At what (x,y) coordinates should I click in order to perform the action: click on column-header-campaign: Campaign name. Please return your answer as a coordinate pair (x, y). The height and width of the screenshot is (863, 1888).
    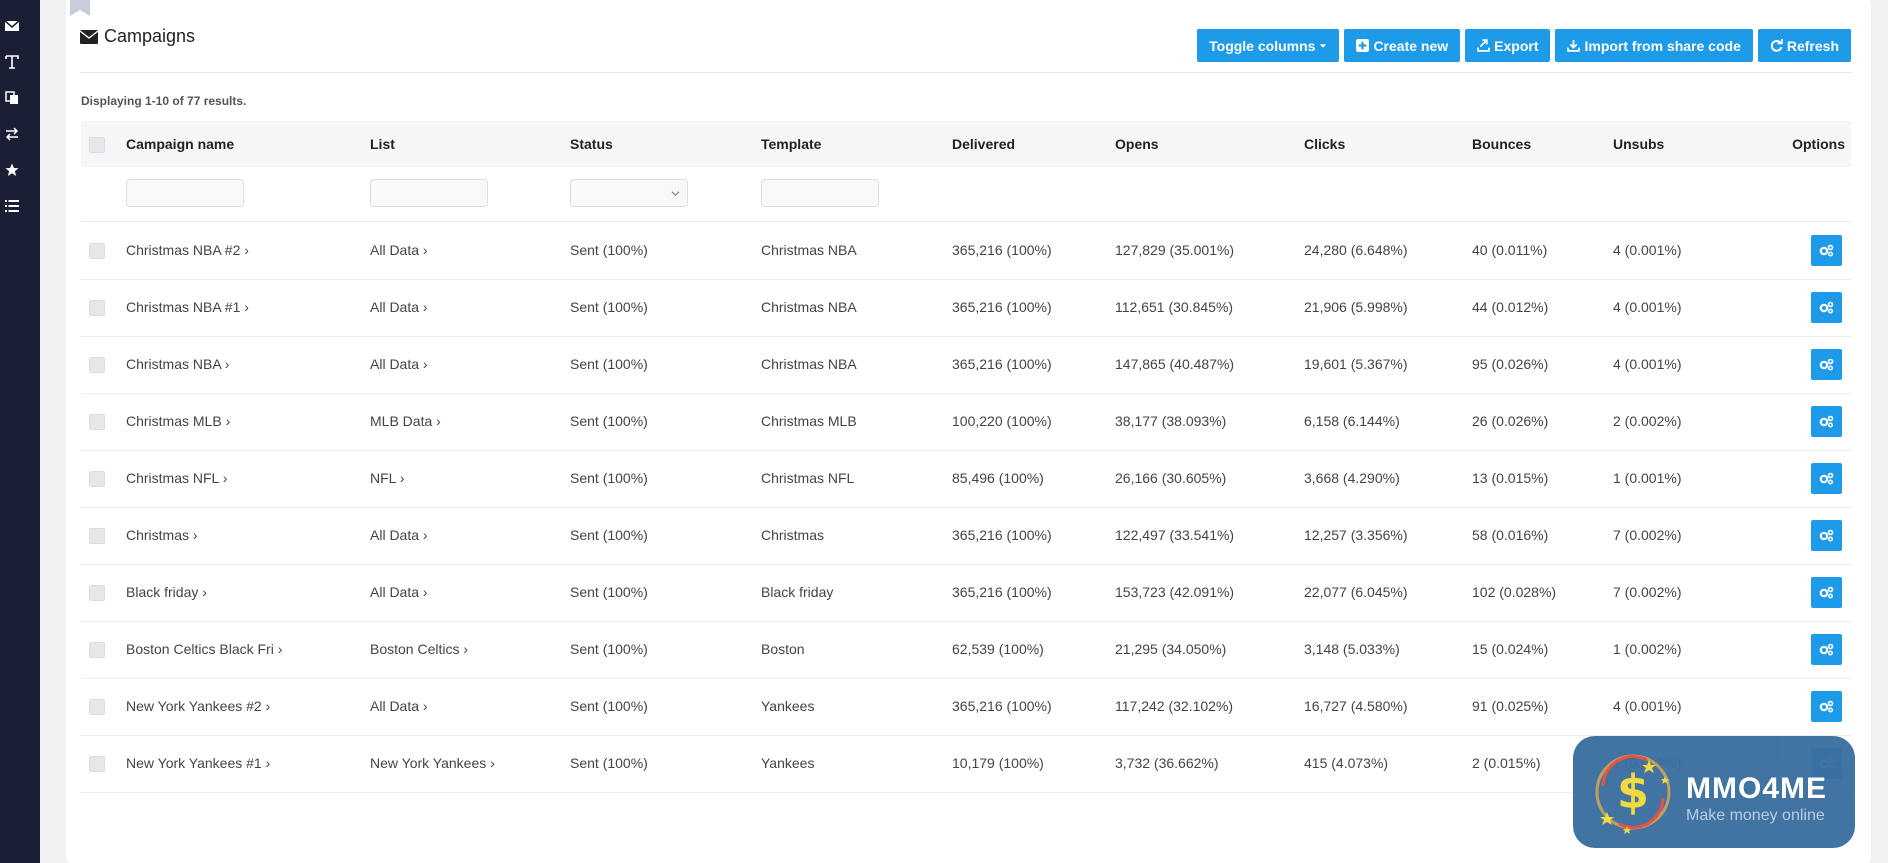
    Looking at the image, I should click on (180, 144).